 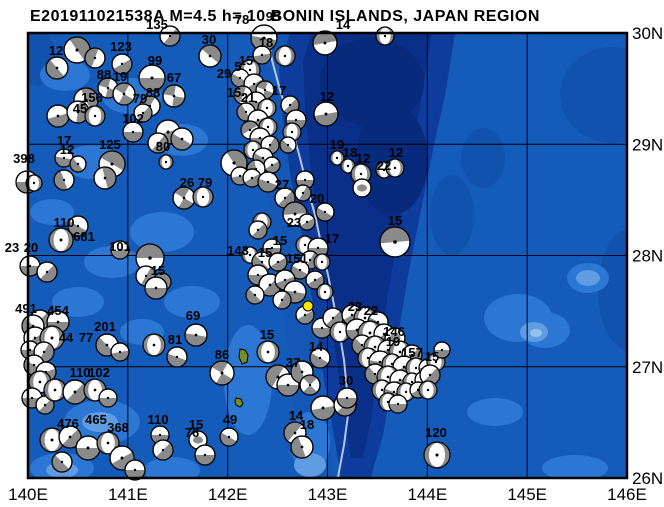 I want to click on depth-label: 12, so click(x=67, y=149).